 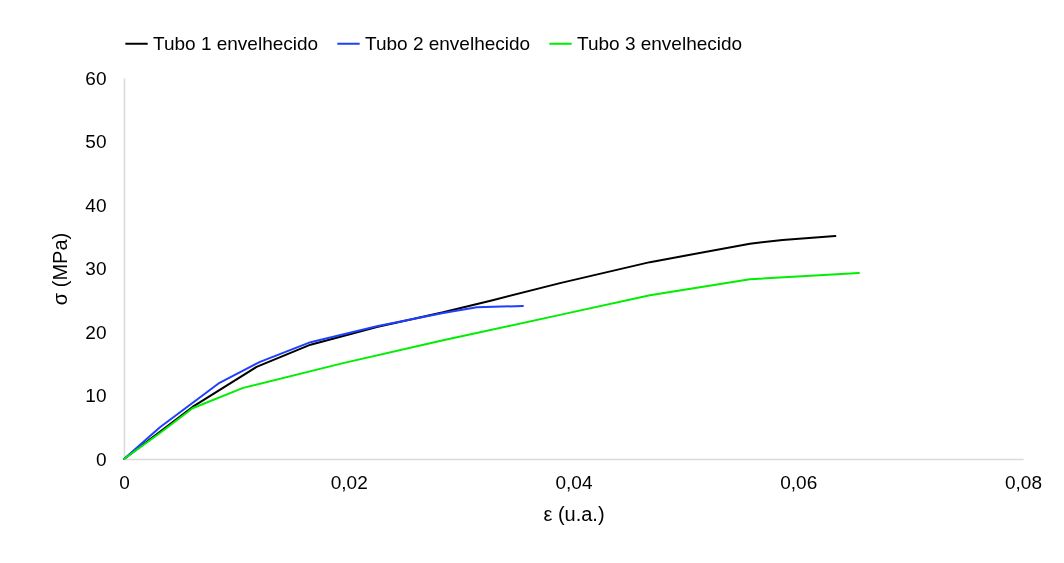 I want to click on legend-label: Tubo 2 envelhecido, so click(x=448, y=43).